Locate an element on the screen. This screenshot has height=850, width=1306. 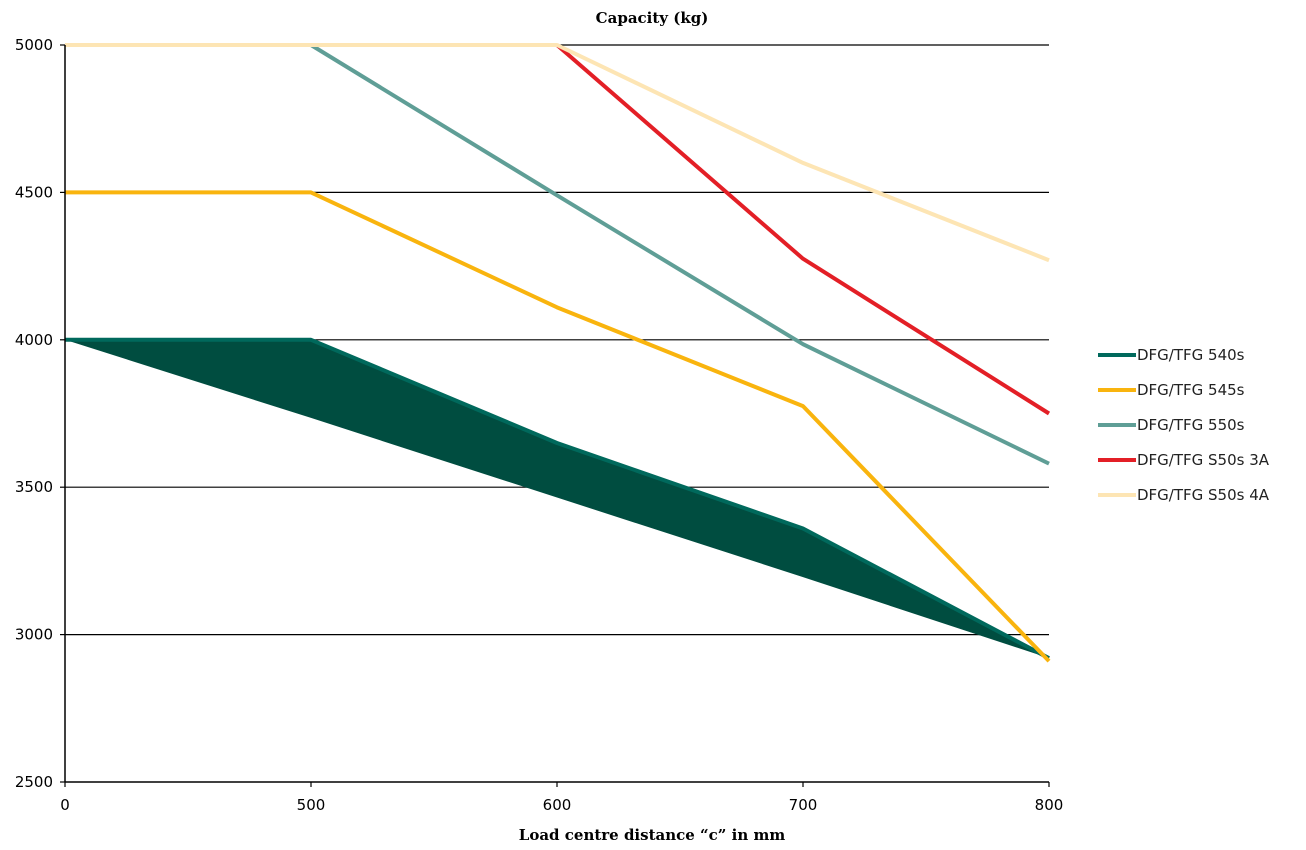
x-axis-label: Load centre distance “c” in mm is located at coordinates (652, 835).